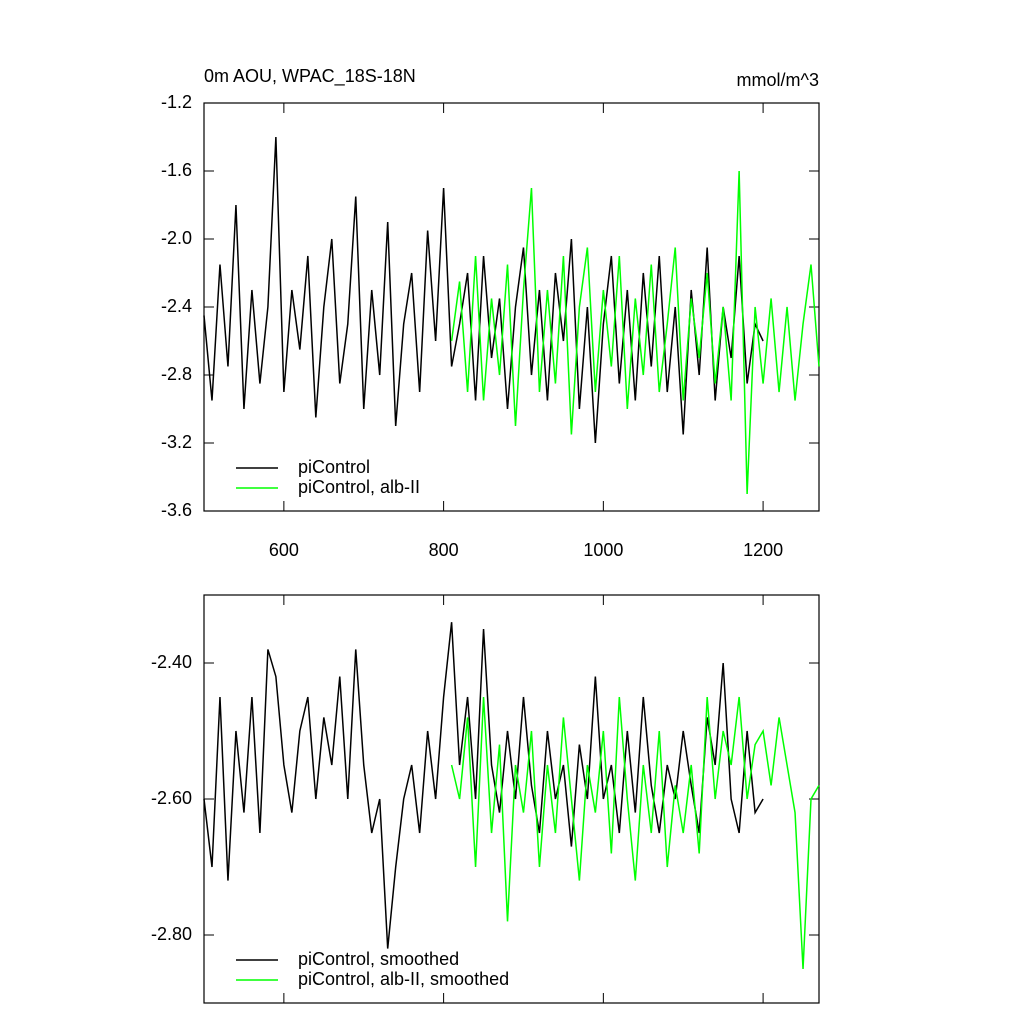  What do you see at coordinates (284, 550) in the screenshot?
I see `x-tick-label: 600` at bounding box center [284, 550].